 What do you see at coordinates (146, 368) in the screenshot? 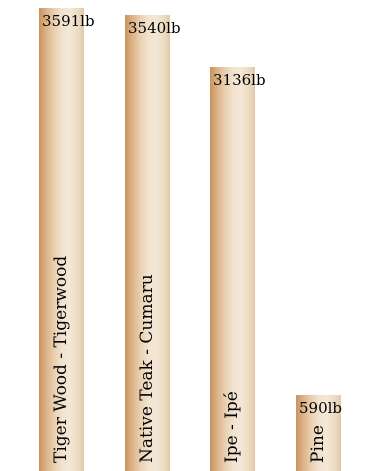
I see `bar-category-label: Native Teak - Cumaru` at bounding box center [146, 368].